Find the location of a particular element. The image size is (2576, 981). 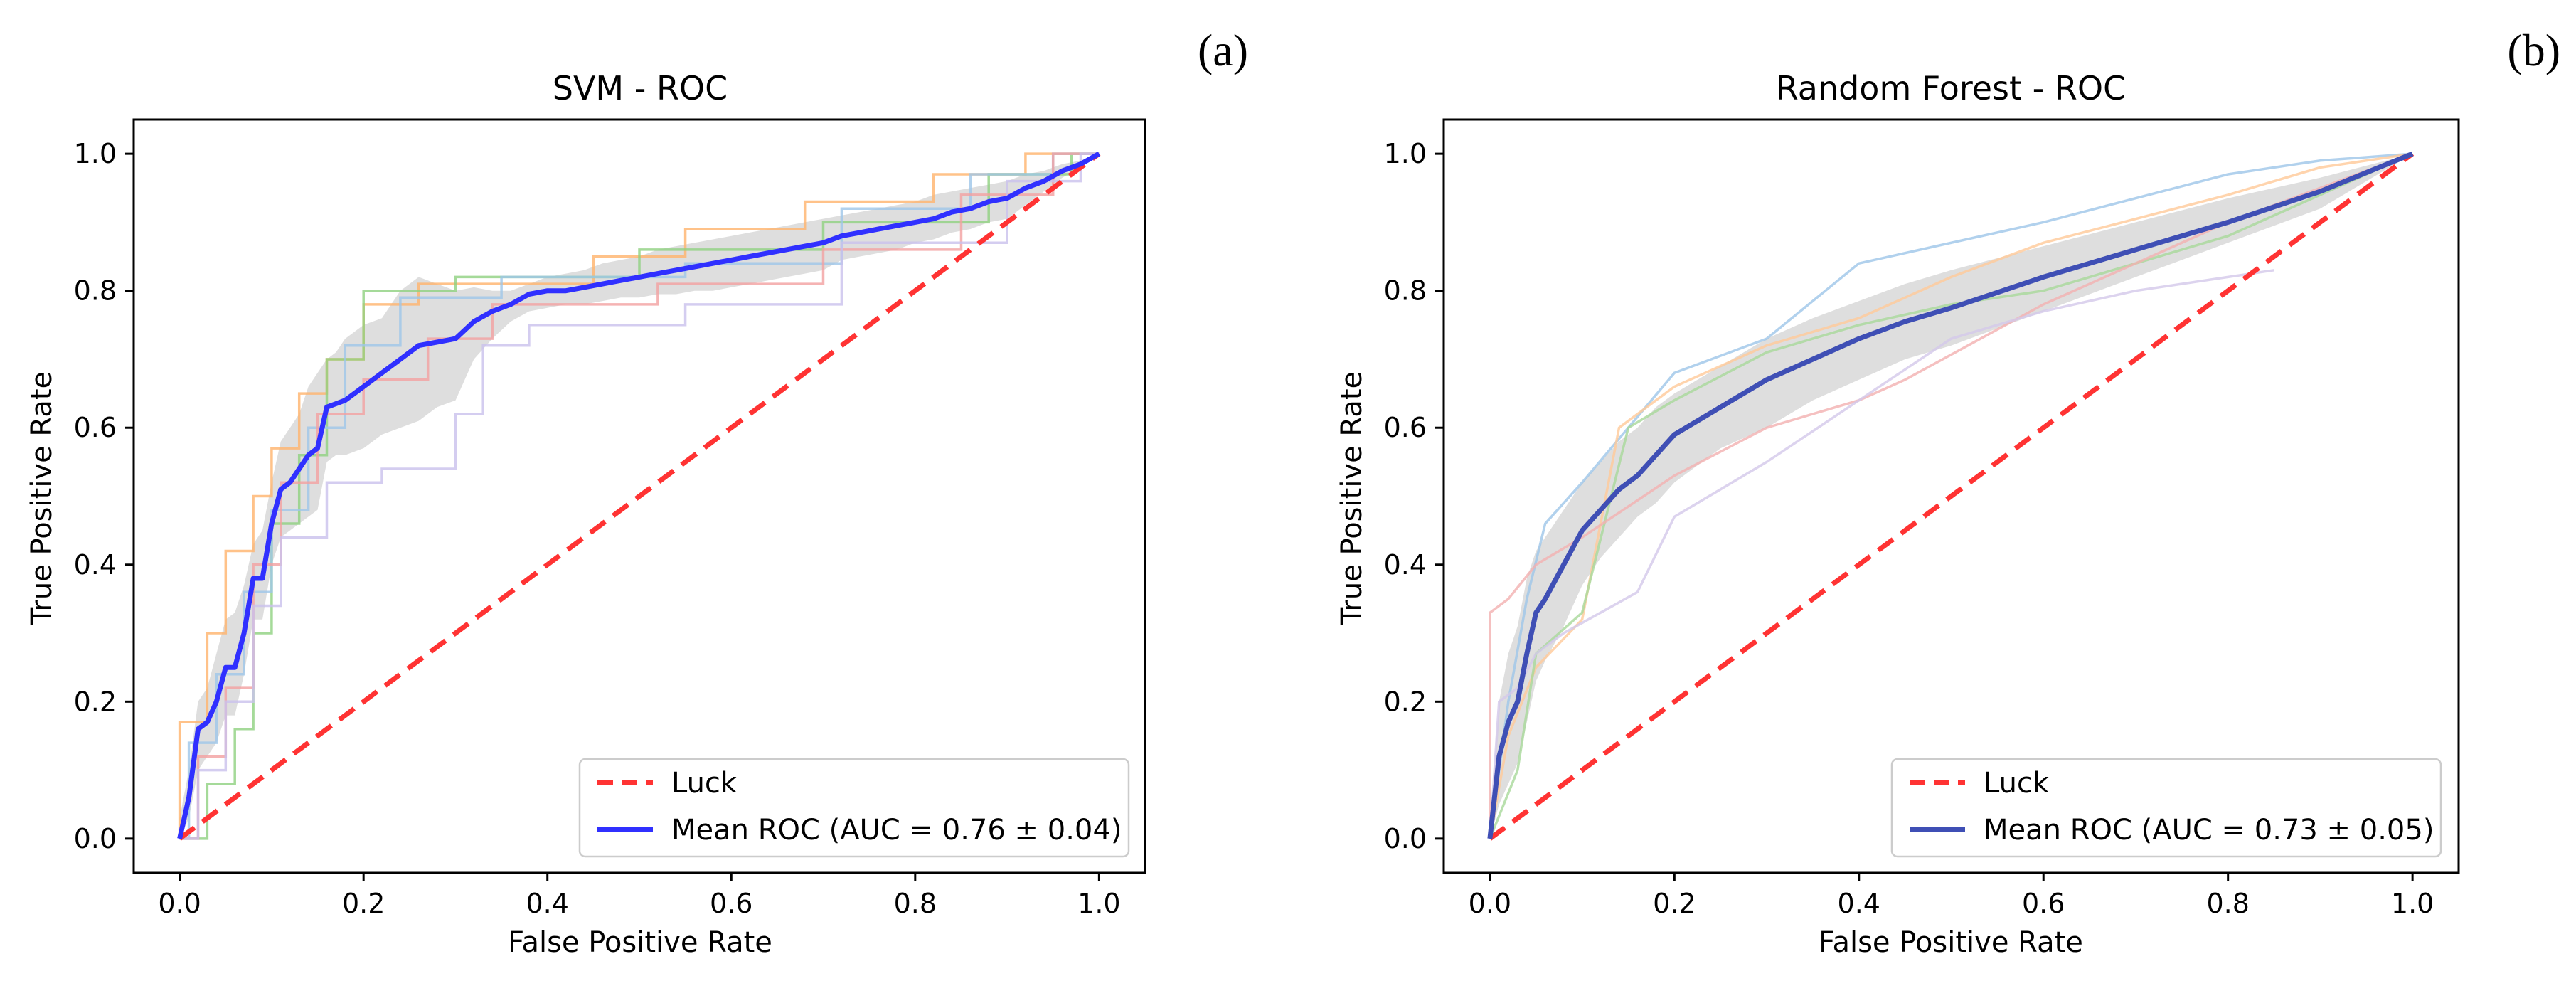

panel-b-legend: Luck Mean ROC (AUC = 0.73 ± 0.05) is located at coordinates (2166, 808).